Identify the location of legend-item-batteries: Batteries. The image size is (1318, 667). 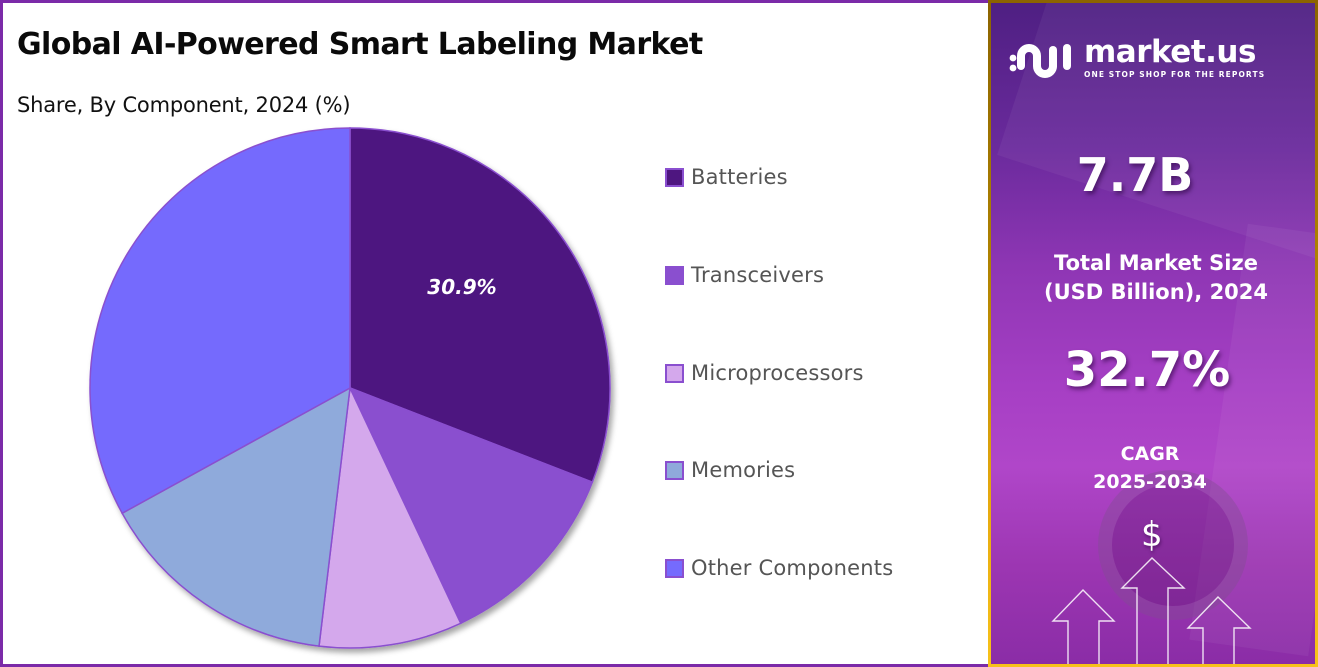
(726, 177).